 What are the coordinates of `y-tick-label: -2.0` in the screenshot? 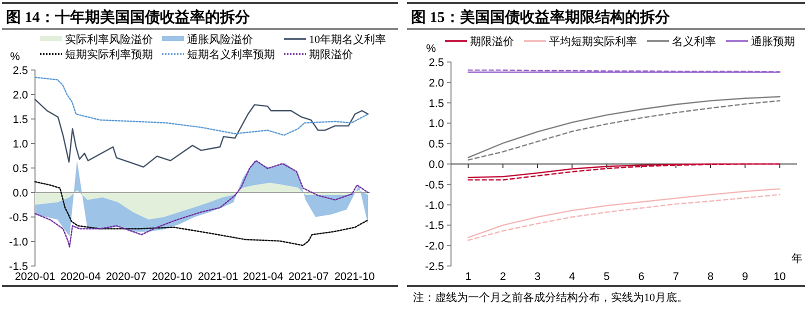 It's located at (434, 246).